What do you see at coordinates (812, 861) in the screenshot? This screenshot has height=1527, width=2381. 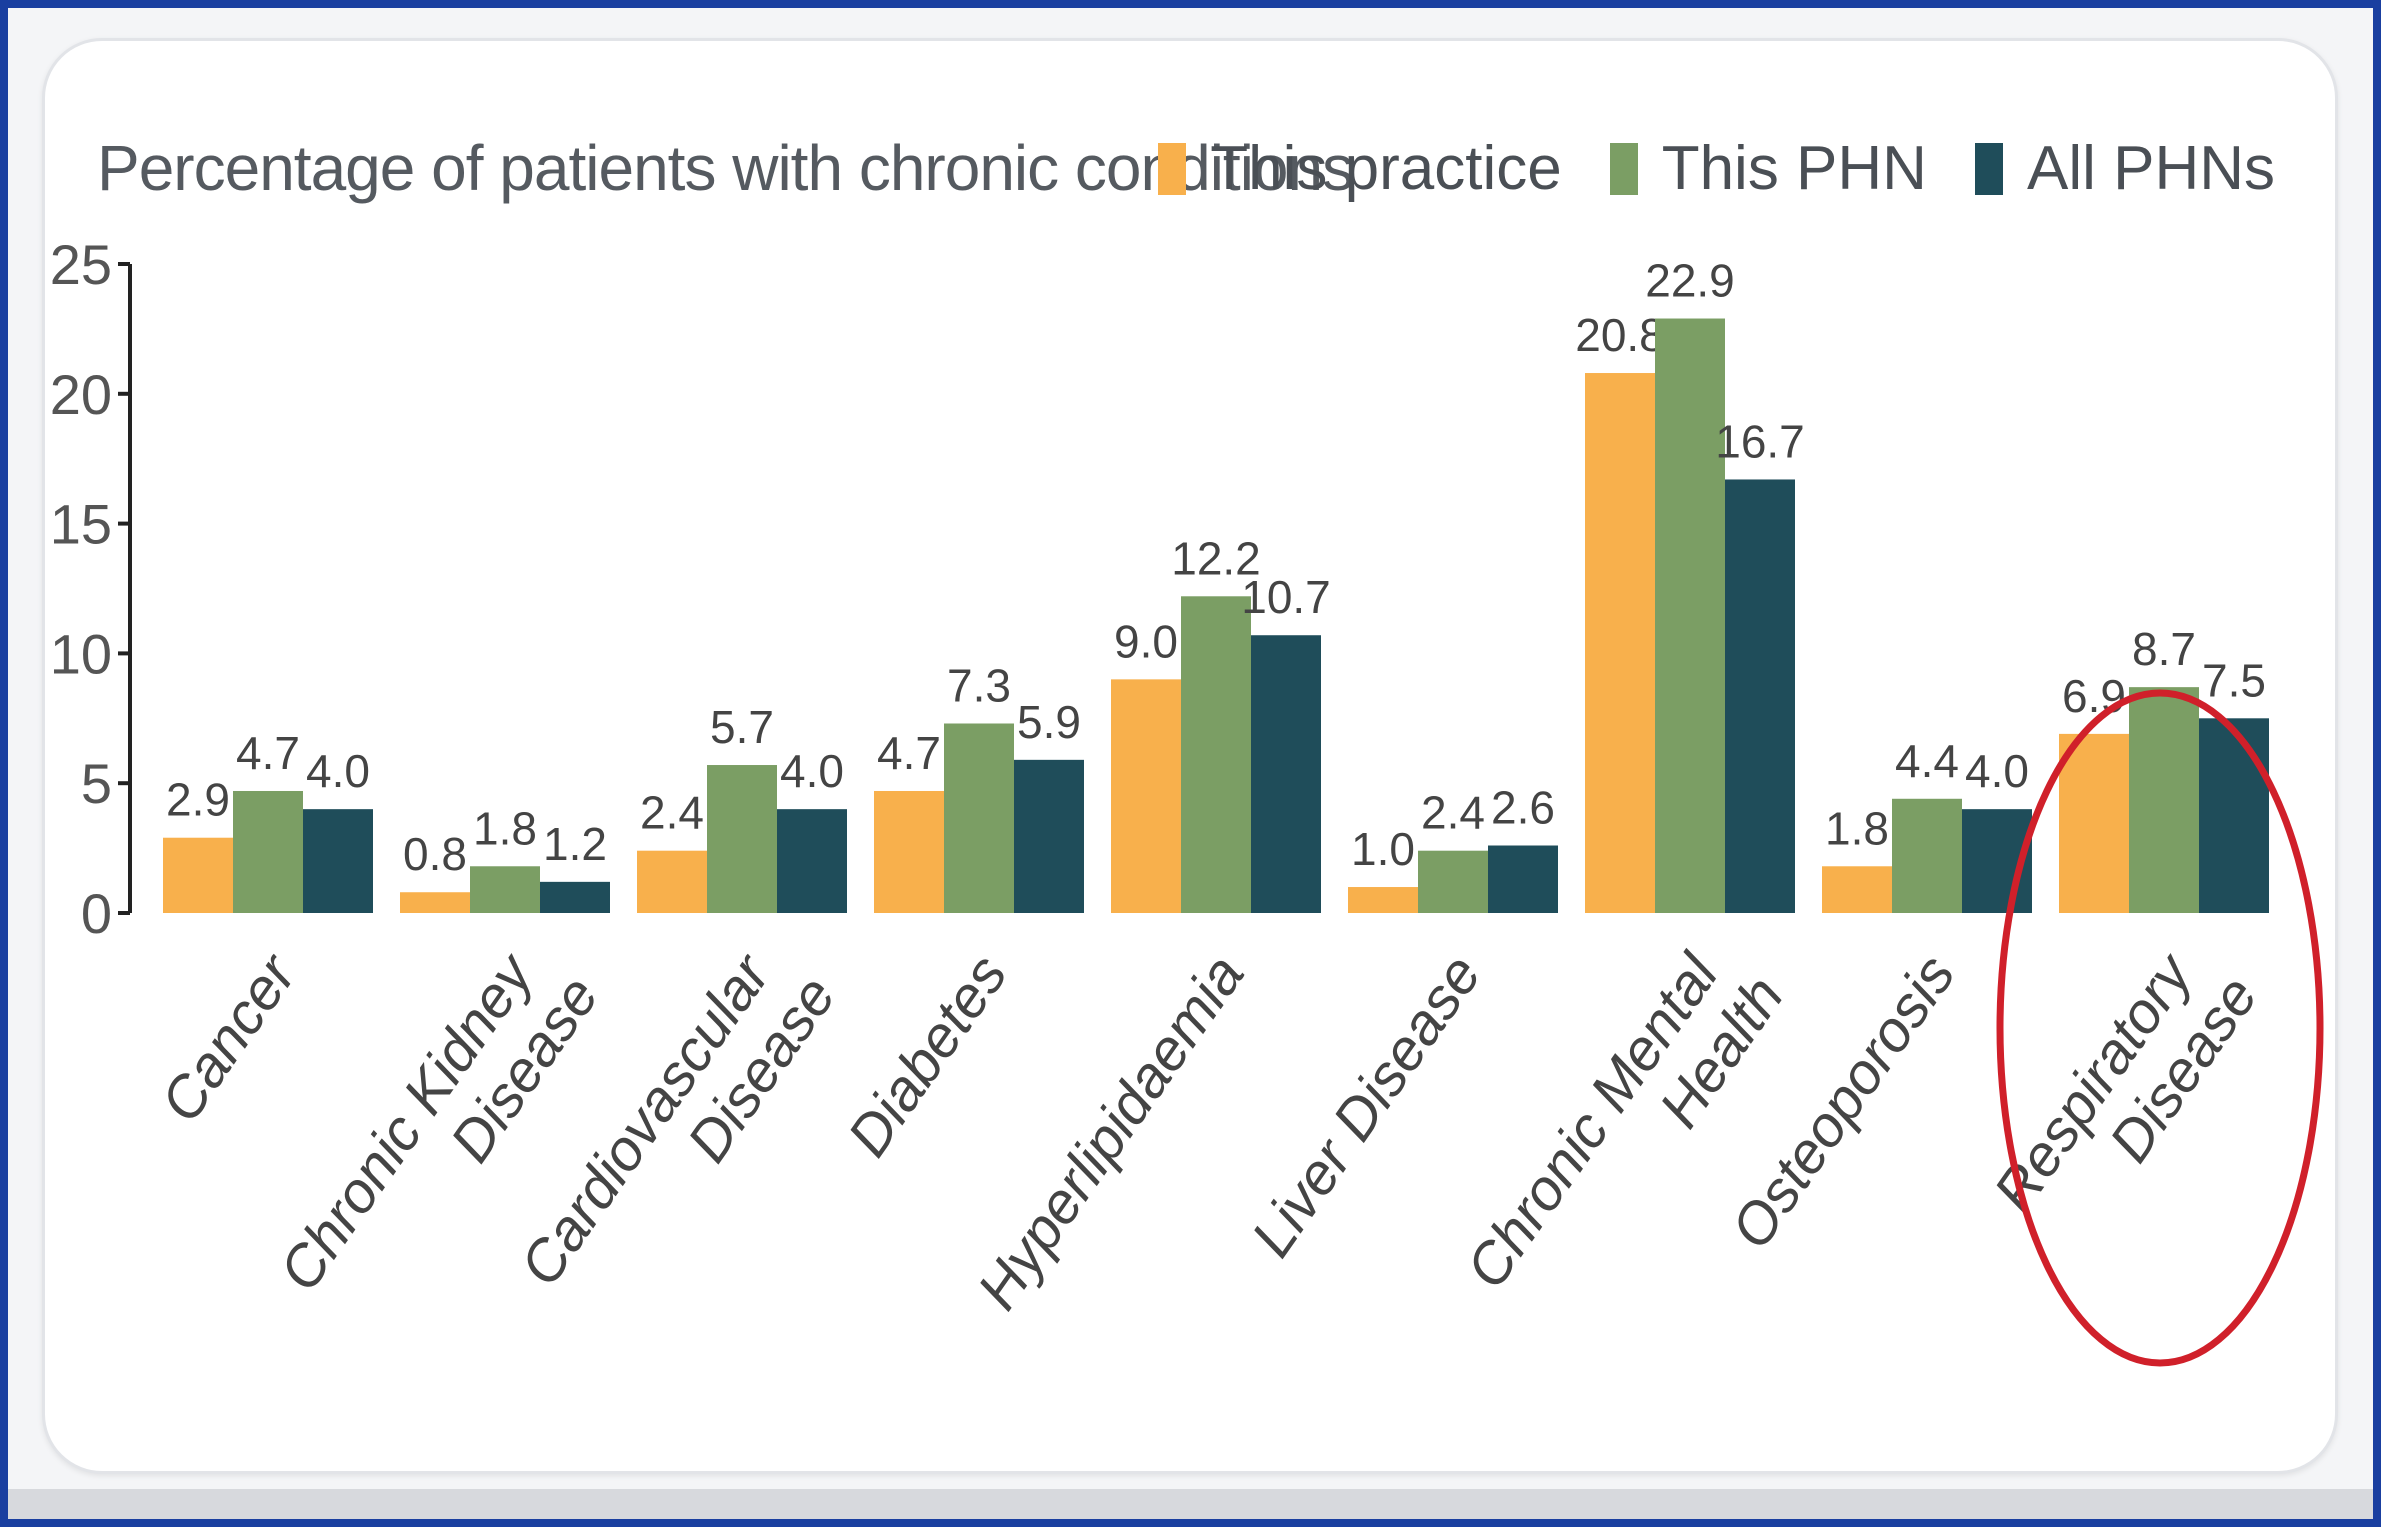 I see `bar-cardiovascular-disease-all-phns` at bounding box center [812, 861].